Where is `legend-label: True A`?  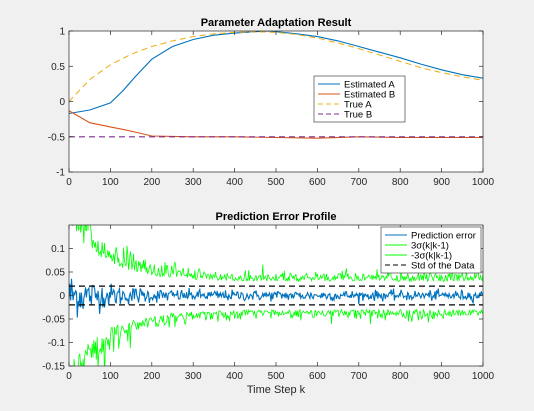 legend-label: True A is located at coordinates (358, 104).